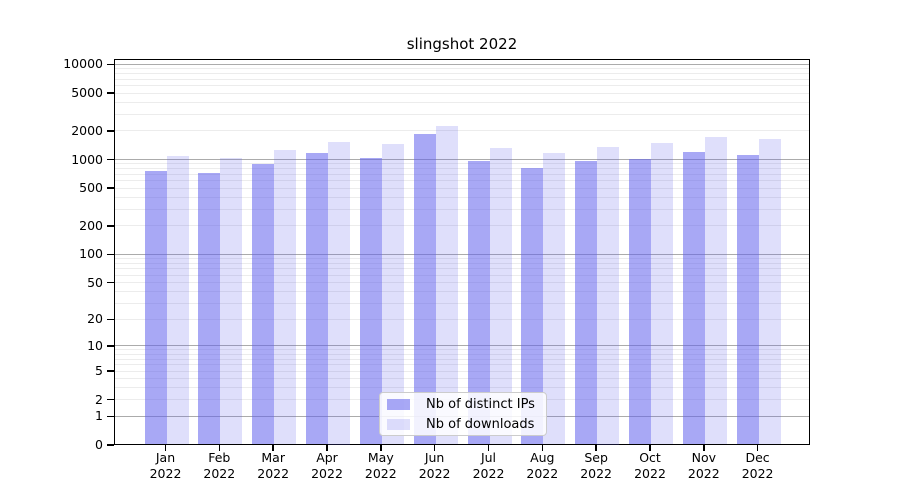 The height and width of the screenshot is (500, 900). Describe the element at coordinates (650, 465) in the screenshot. I see `x-tick-label: Oct 2022` at that location.